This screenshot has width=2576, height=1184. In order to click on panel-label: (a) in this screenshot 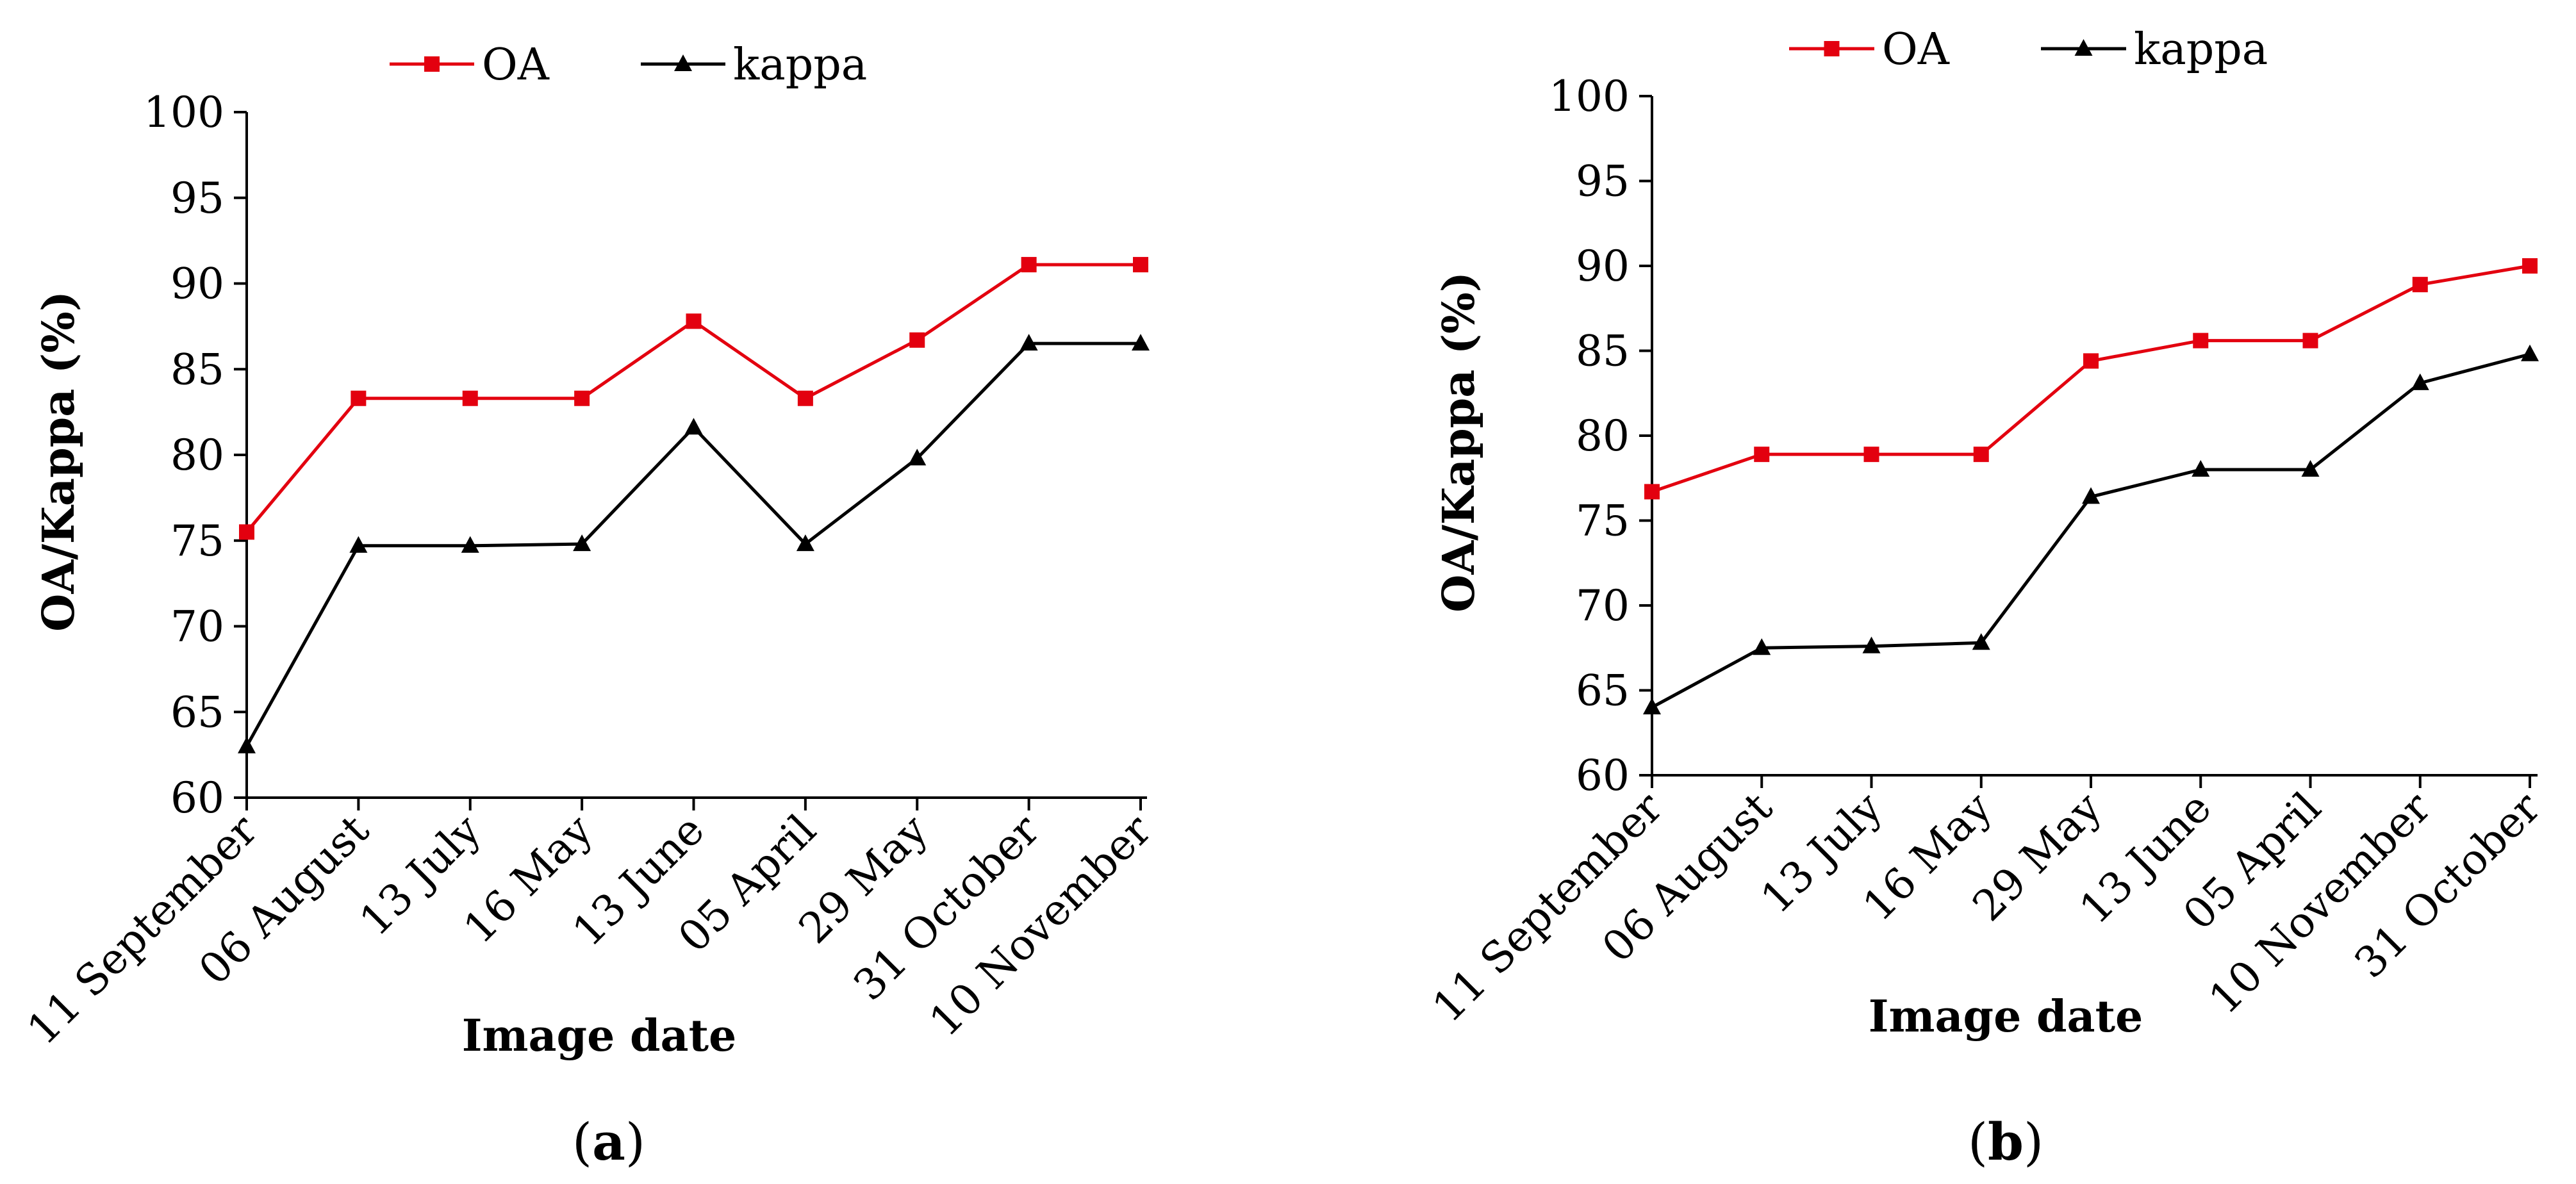, I will do `click(608, 1142)`.